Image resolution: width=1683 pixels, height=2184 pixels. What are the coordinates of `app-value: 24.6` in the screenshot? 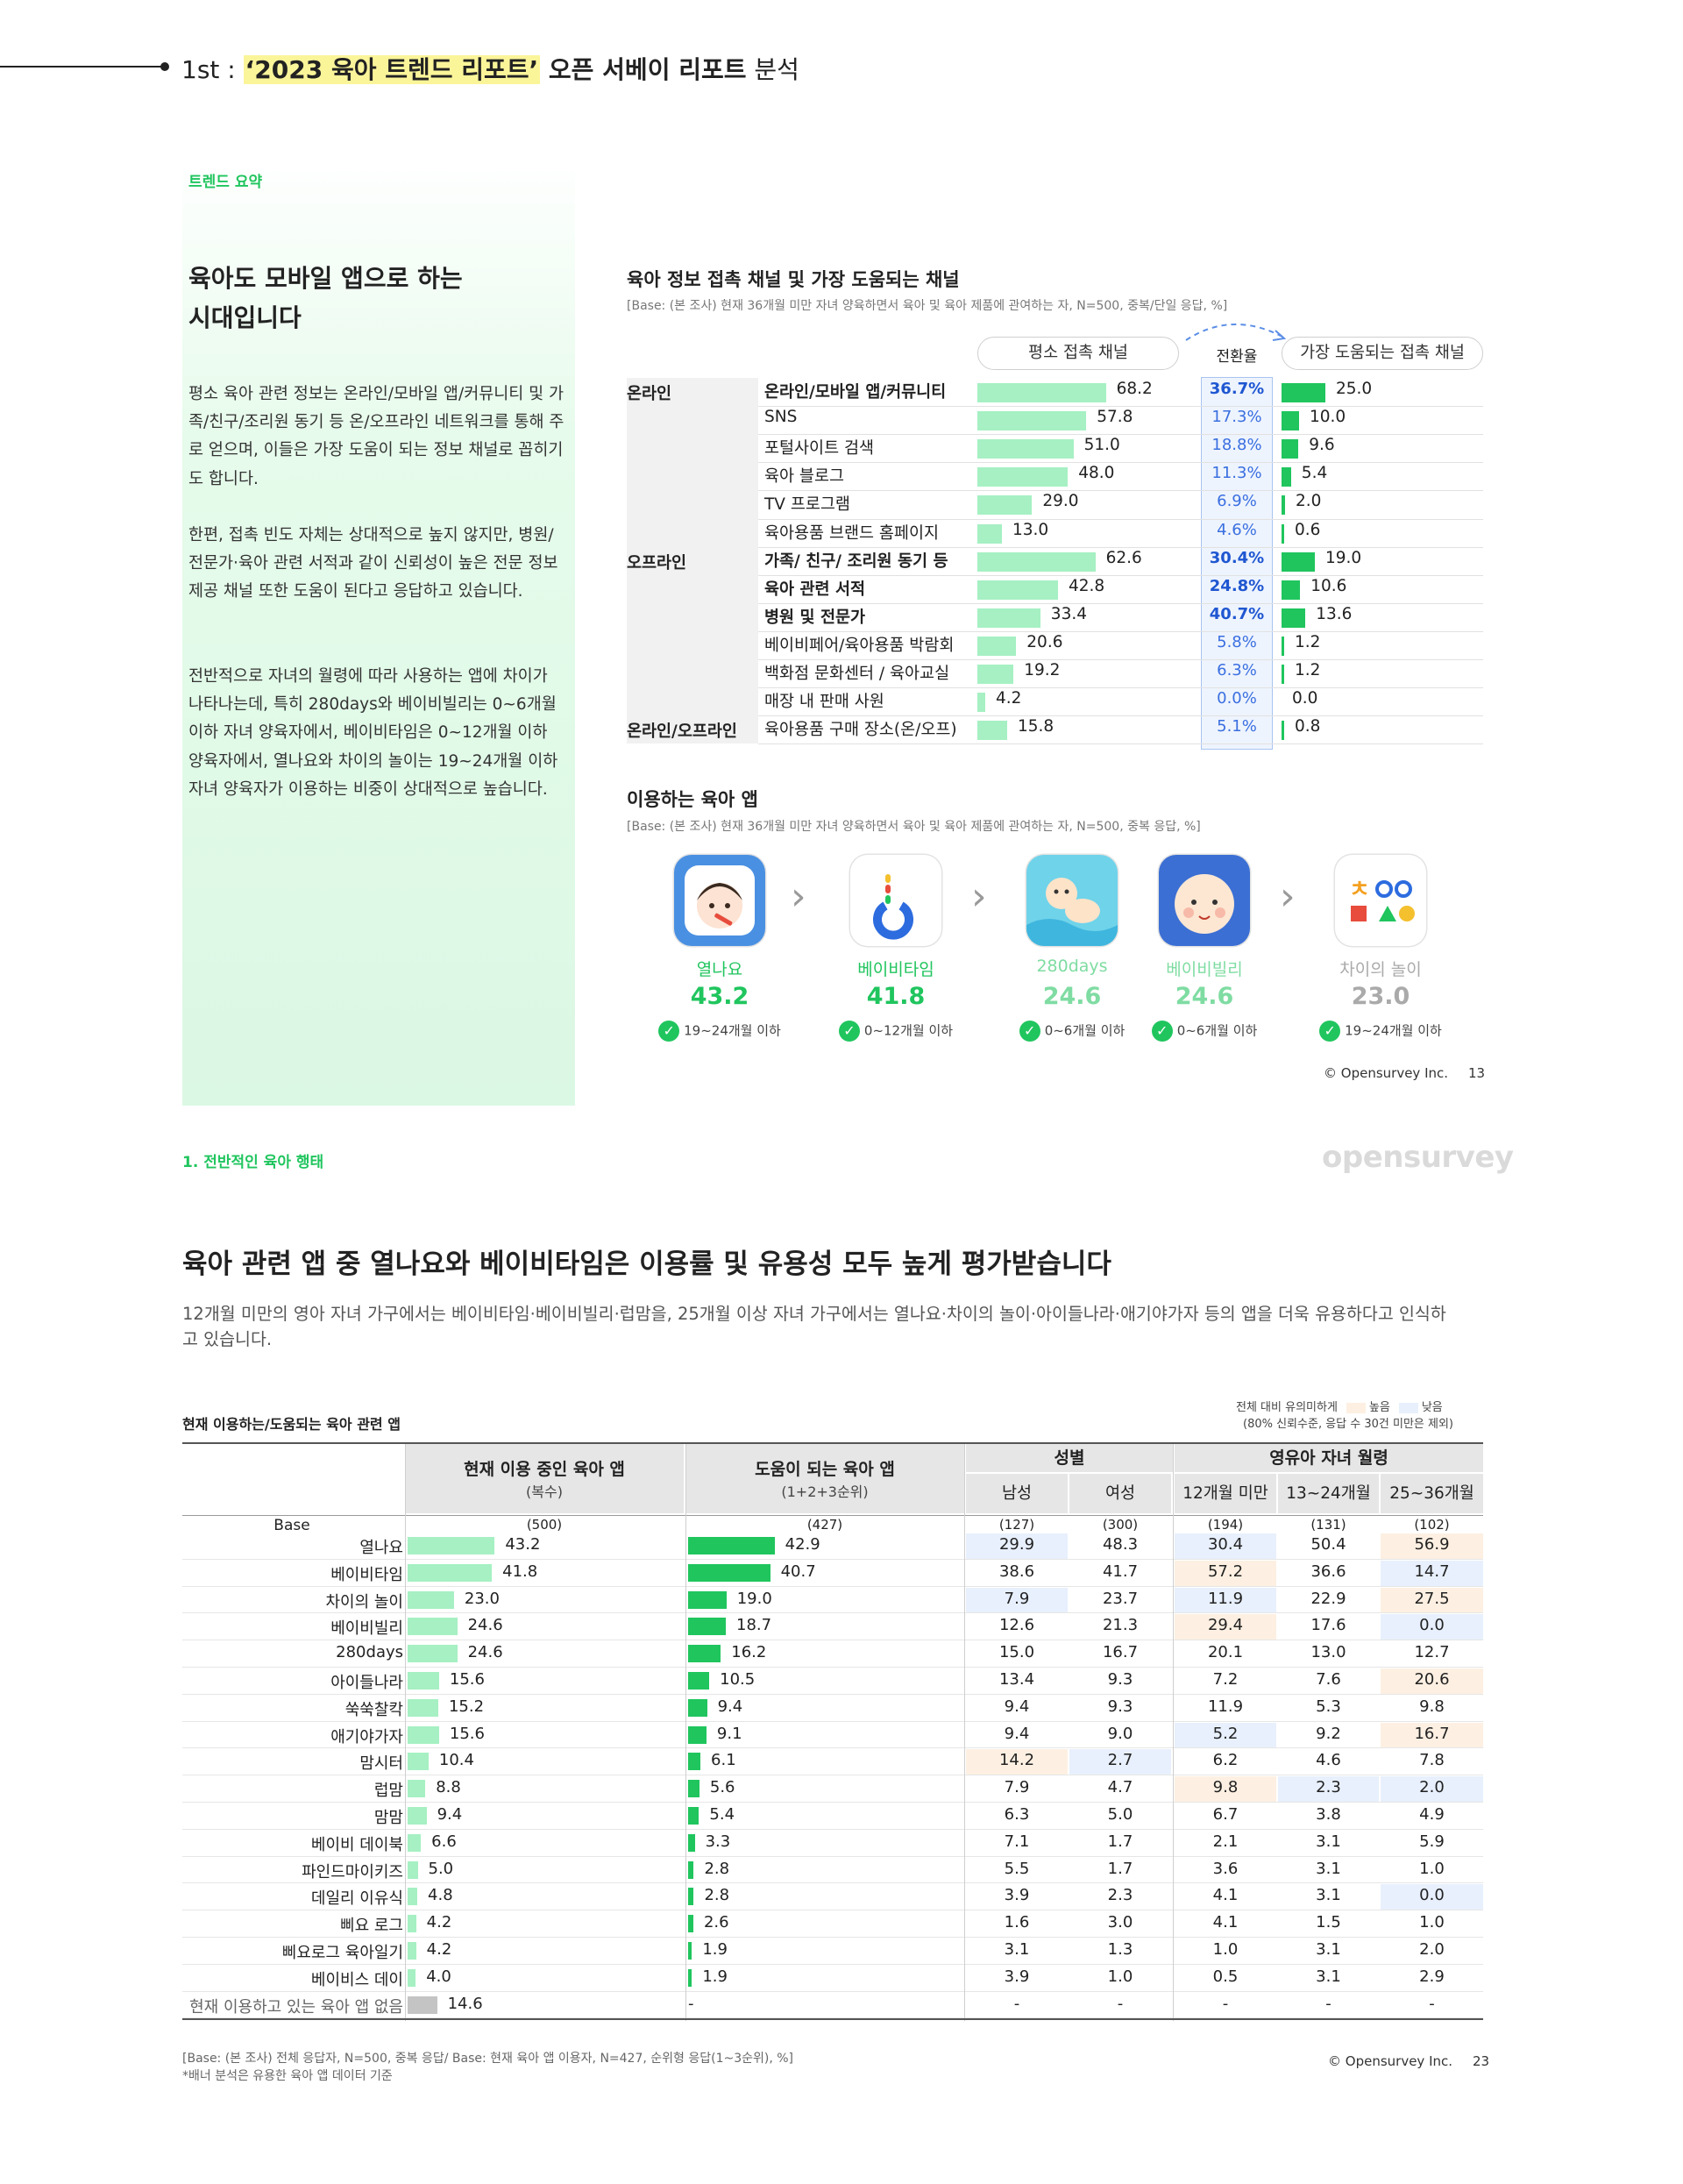 It's located at (1072, 997).